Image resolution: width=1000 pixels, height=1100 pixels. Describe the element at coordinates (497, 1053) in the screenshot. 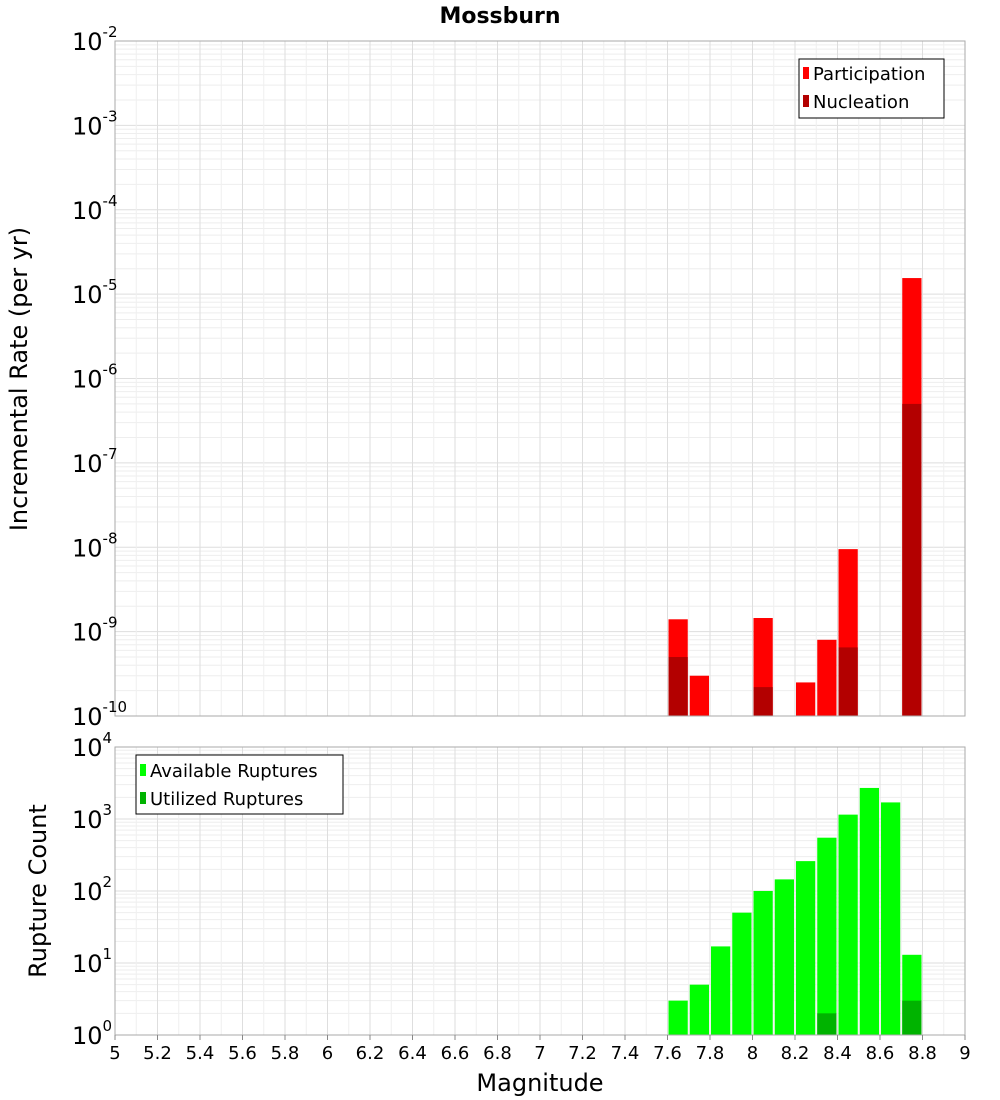

I see `x-tick-label: 6.8` at that location.